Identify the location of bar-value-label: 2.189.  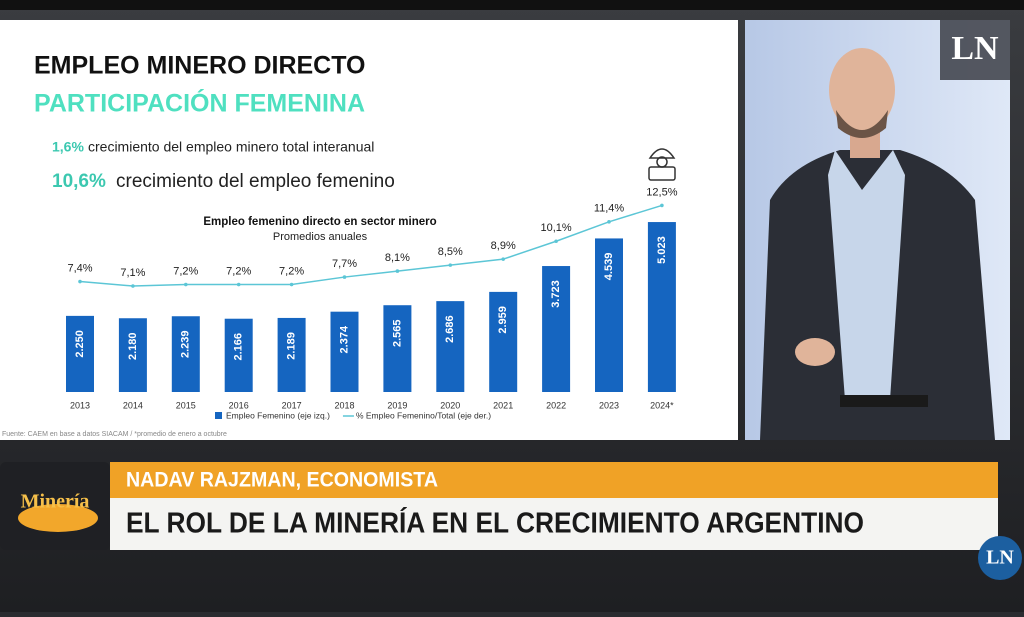
(292, 346).